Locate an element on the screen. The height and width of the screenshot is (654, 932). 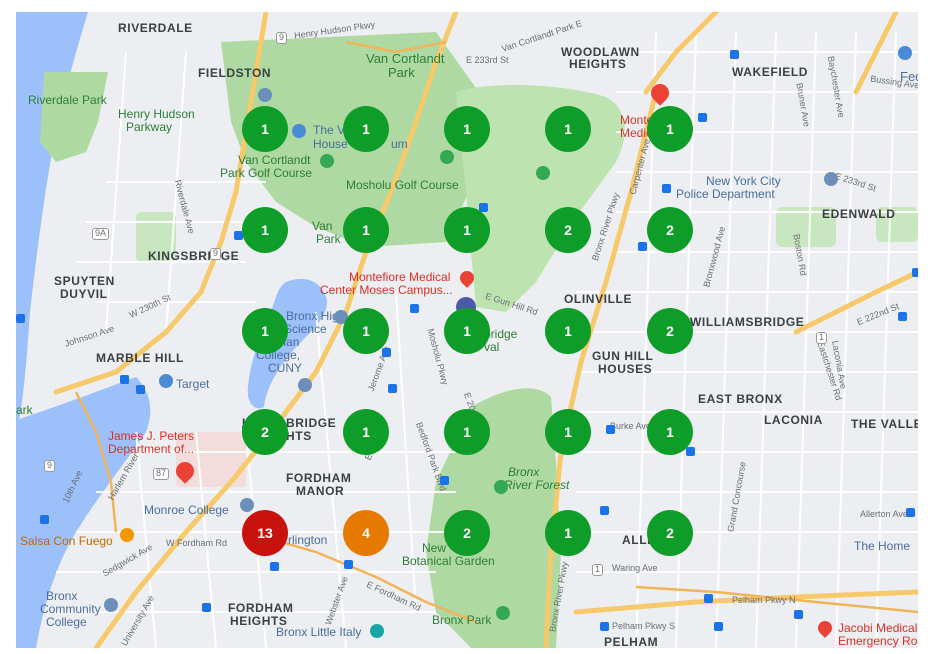
cluster-marker: 4 is located at coordinates (366, 533).